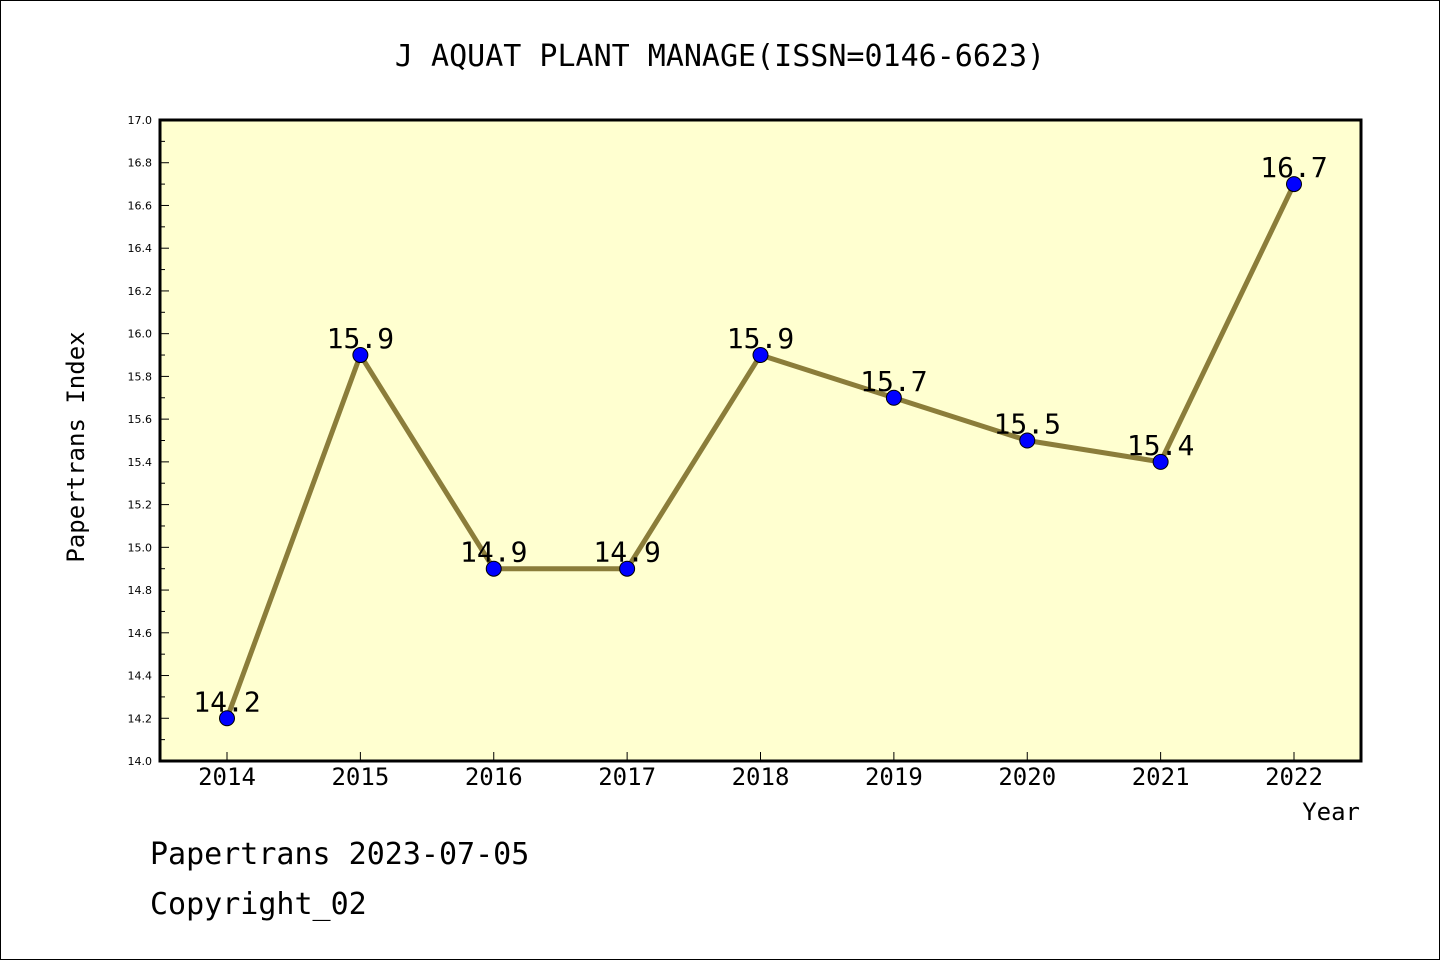  Describe the element at coordinates (1294, 777) in the screenshot. I see `x-tick-label: 2022` at that location.